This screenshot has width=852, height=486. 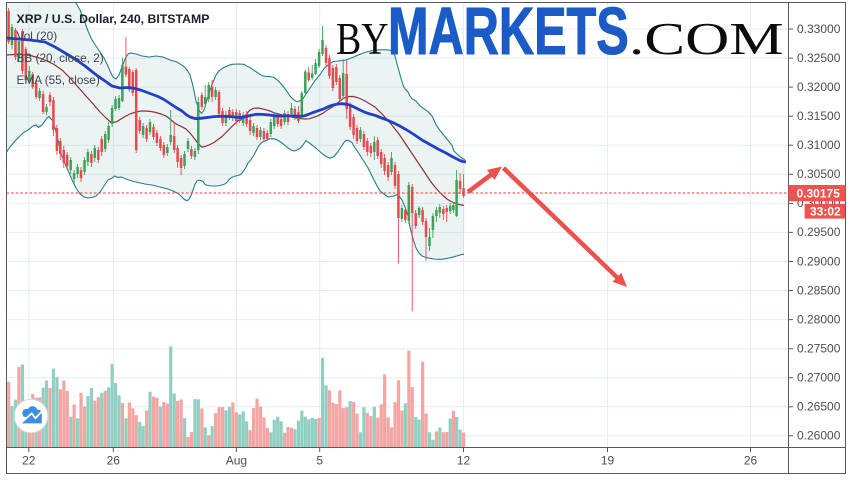 I want to click on svg-text: 0.32500, so click(x=819, y=58).